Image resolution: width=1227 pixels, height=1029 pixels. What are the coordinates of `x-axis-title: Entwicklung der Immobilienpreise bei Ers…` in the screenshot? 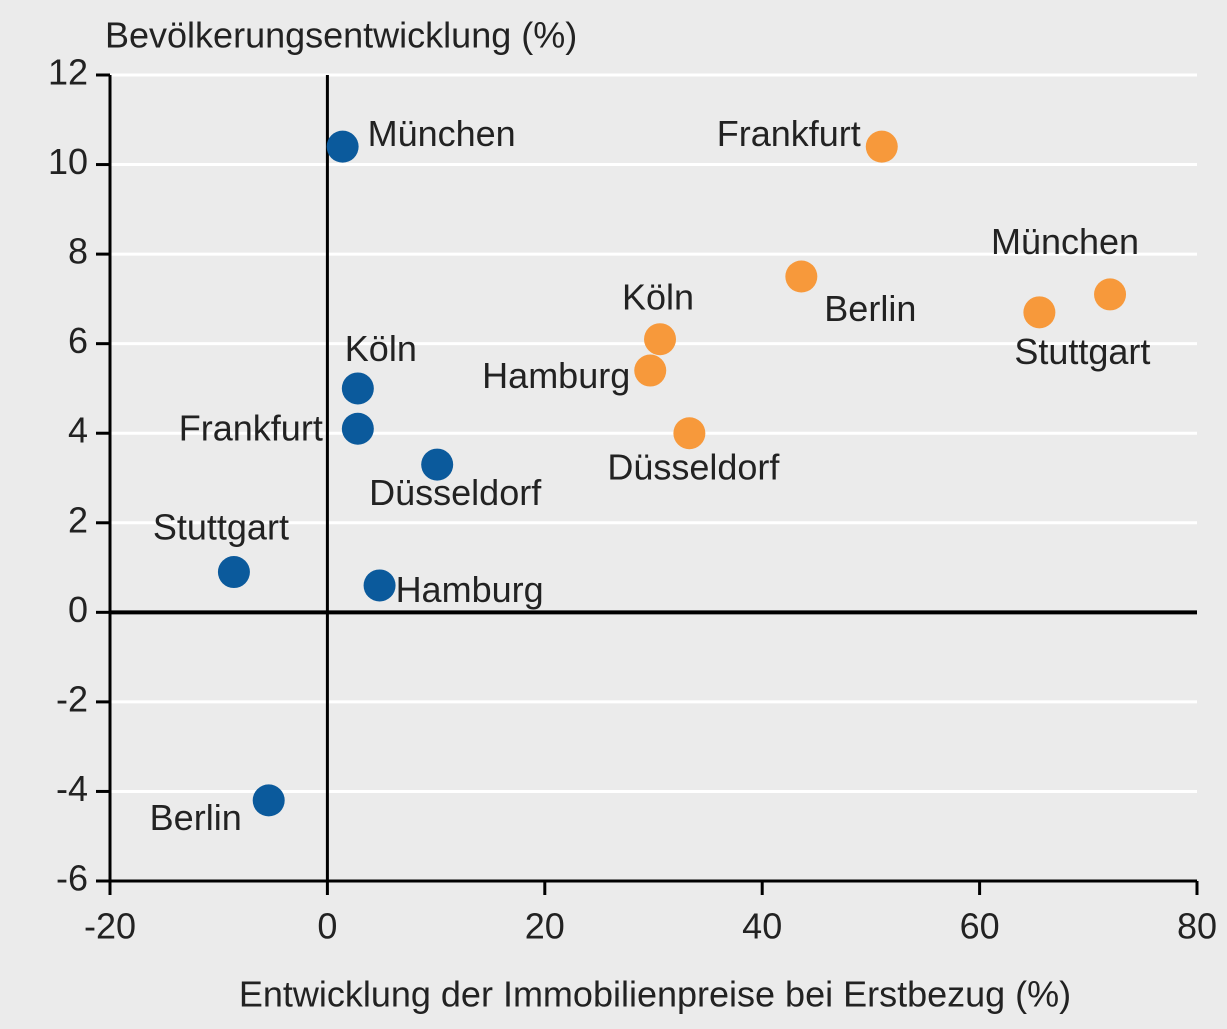 It's located at (655, 994).